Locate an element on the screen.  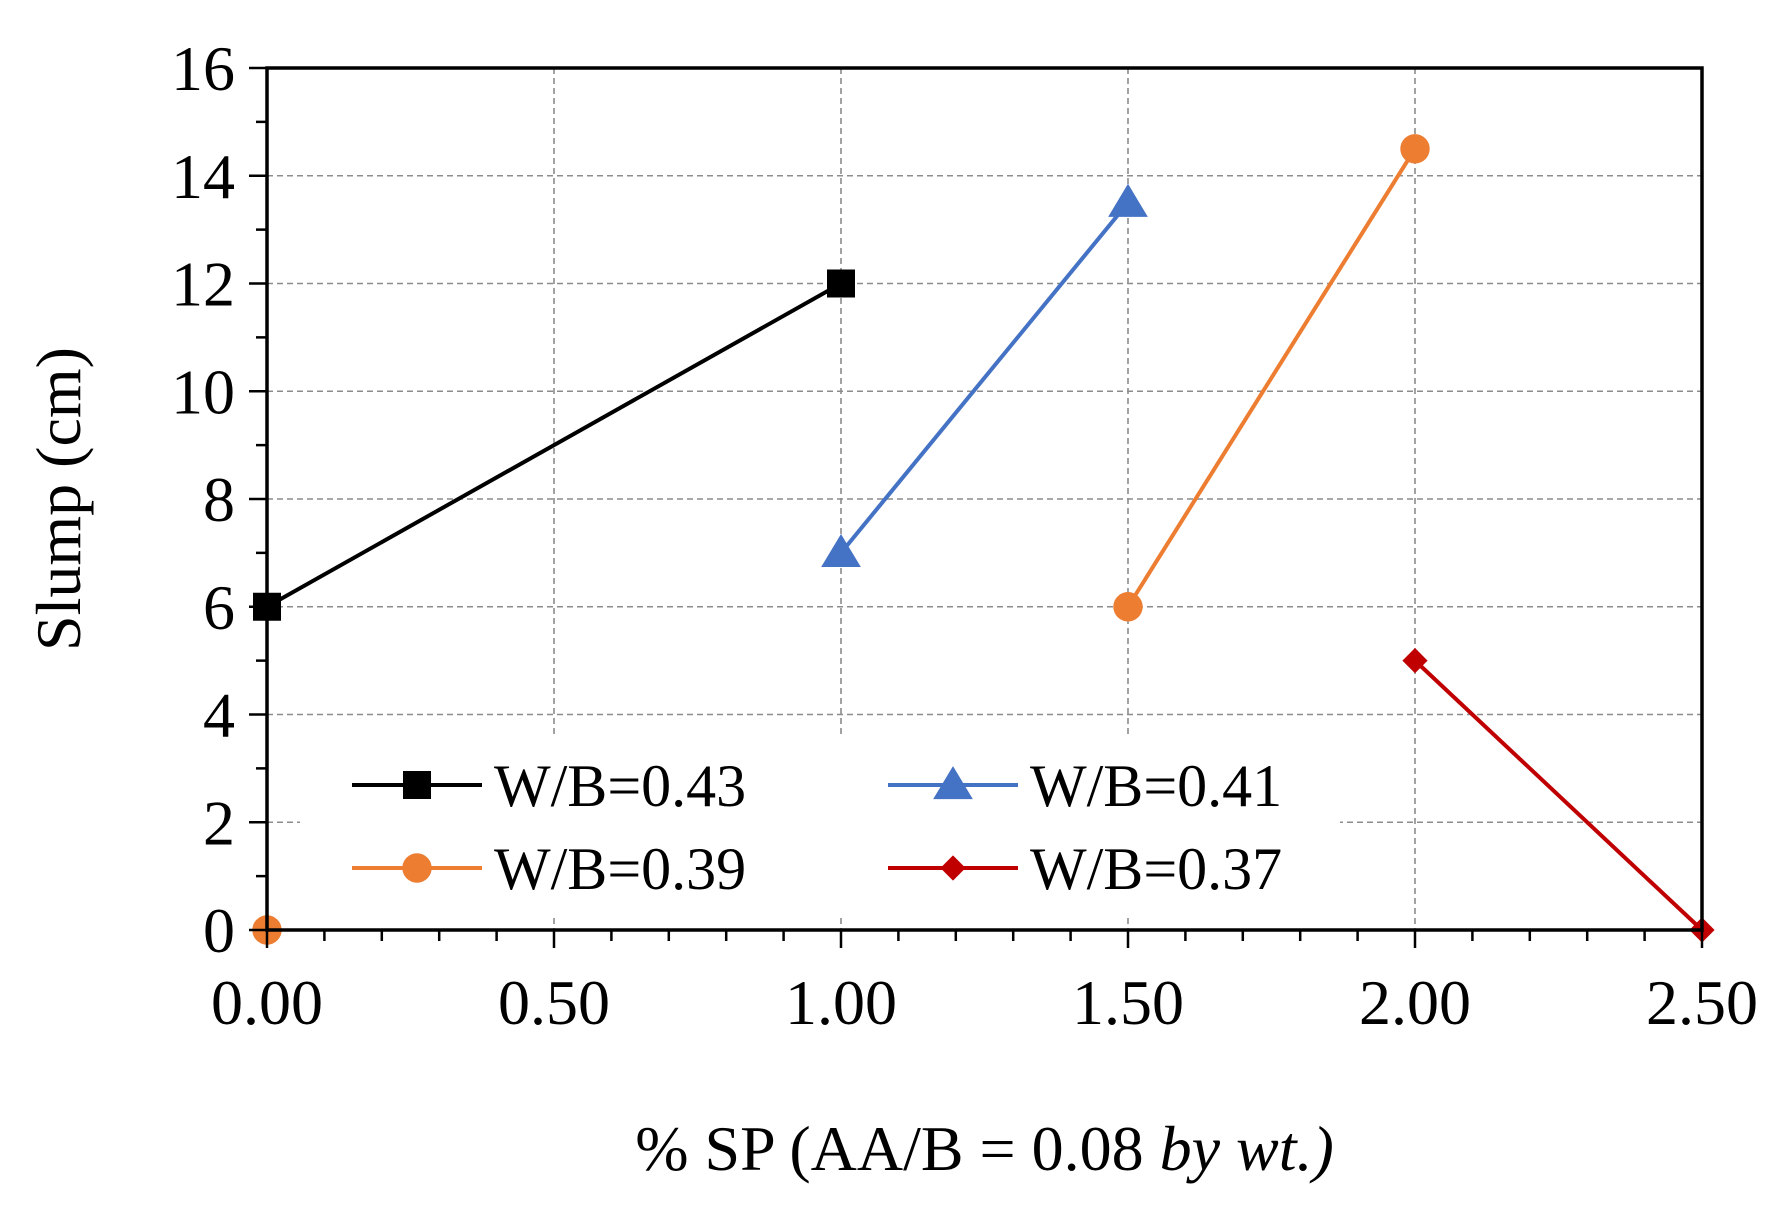
y-tick-label: 6 is located at coordinates (219, 607).